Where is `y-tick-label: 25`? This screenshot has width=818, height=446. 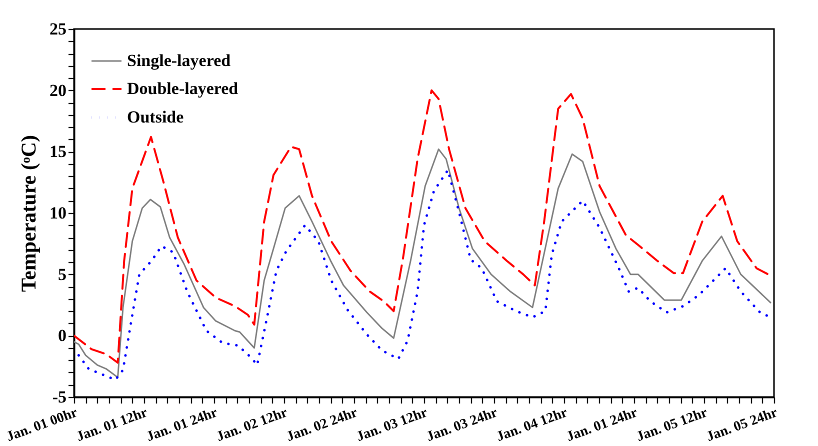
y-tick-label: 25 is located at coordinates (58, 29).